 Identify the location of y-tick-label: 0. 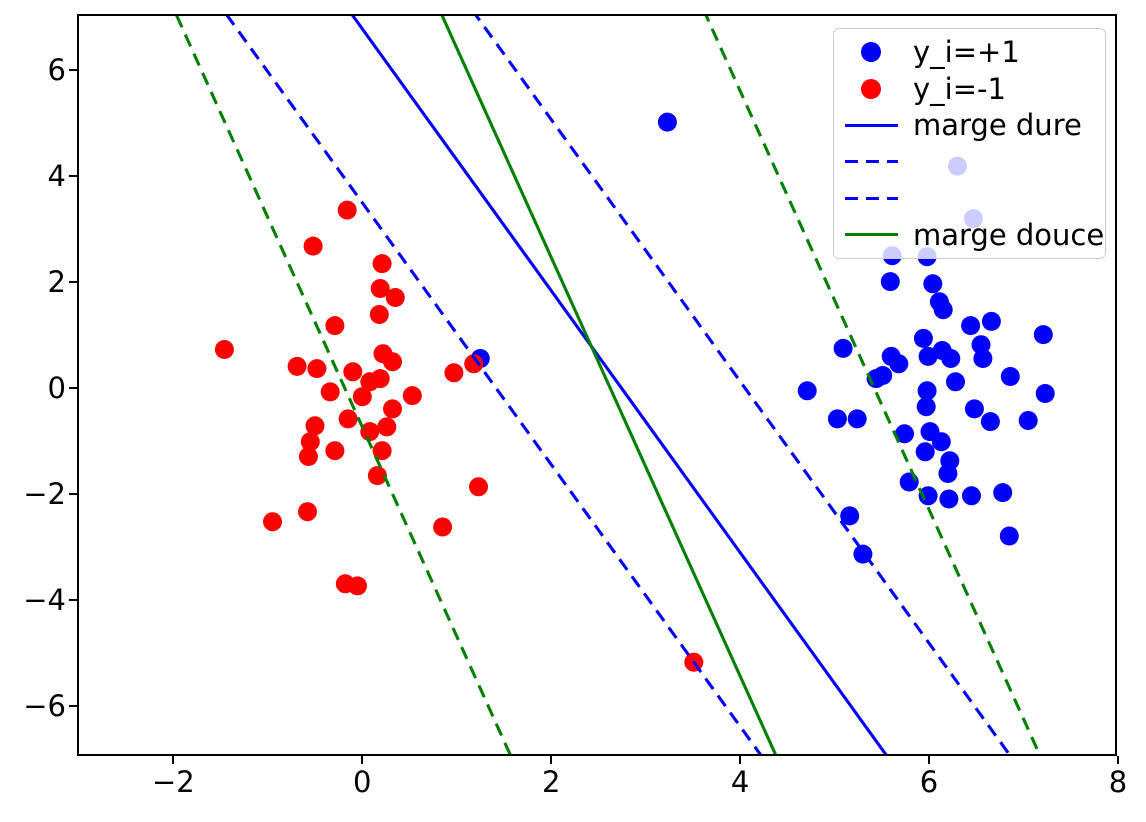
(56, 387).